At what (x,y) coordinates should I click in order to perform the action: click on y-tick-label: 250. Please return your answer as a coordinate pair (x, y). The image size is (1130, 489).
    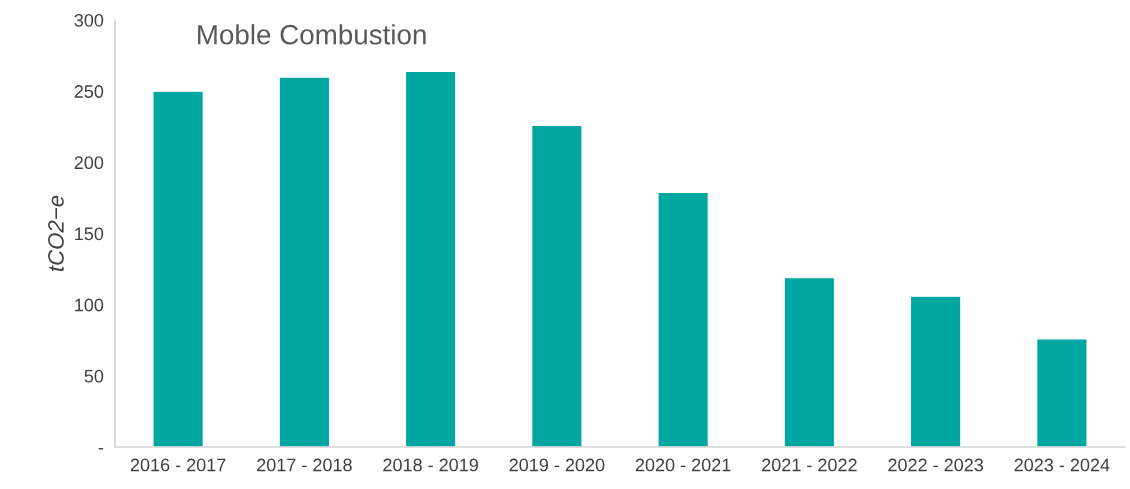
    Looking at the image, I should click on (89, 91).